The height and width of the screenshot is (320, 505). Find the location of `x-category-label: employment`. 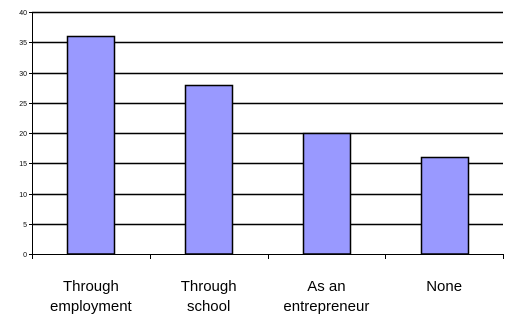

x-category-label: employment is located at coordinates (91, 306).